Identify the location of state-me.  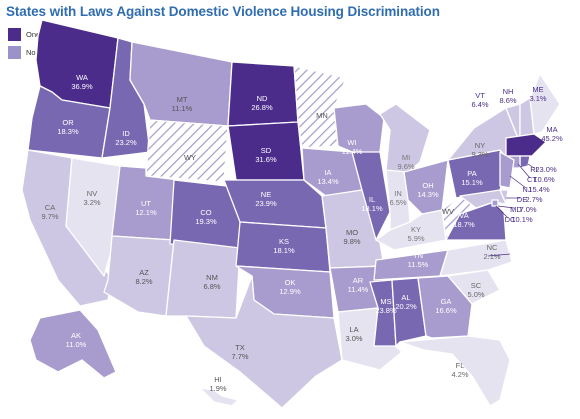
(545, 104).